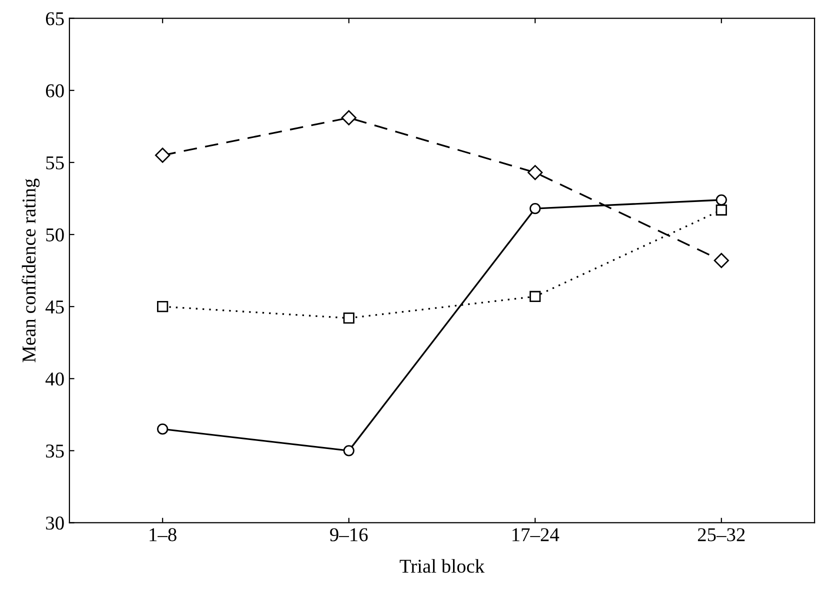 This screenshot has width=817, height=592. What do you see at coordinates (55, 451) in the screenshot?
I see `y-tick-label: 35` at bounding box center [55, 451].